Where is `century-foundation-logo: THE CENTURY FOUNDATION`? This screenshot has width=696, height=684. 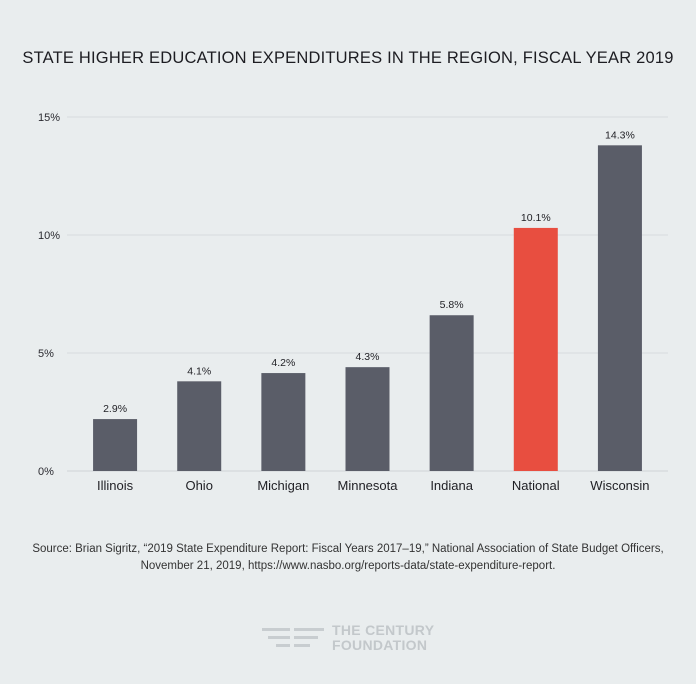
century-foundation-logo: THE CENTURY FOUNDATION is located at coordinates (348, 638).